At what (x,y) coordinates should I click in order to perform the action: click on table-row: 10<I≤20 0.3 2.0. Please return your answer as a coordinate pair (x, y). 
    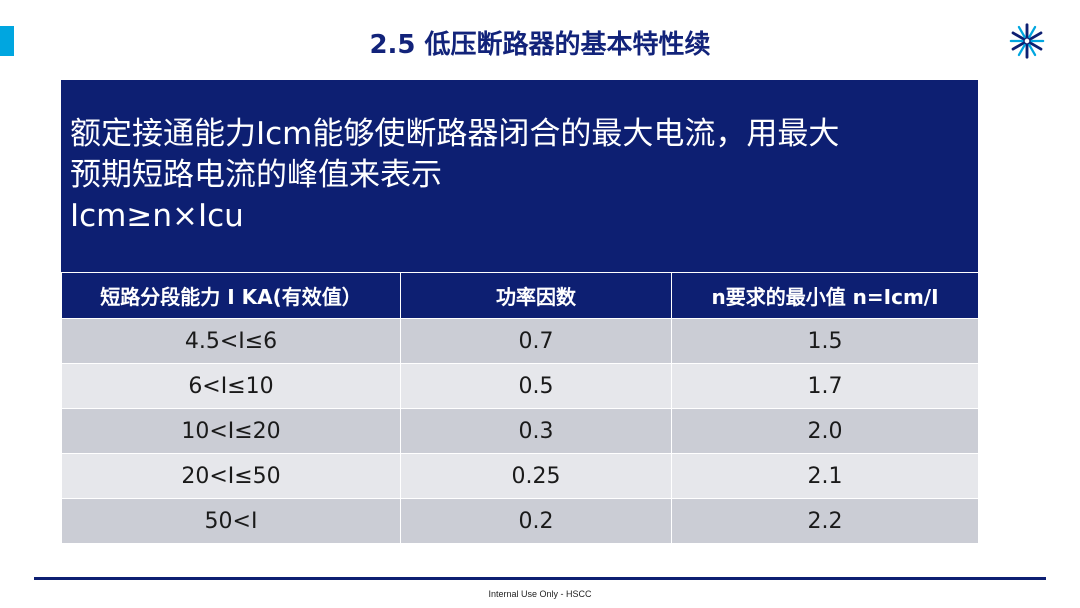
    Looking at the image, I should click on (520, 431).